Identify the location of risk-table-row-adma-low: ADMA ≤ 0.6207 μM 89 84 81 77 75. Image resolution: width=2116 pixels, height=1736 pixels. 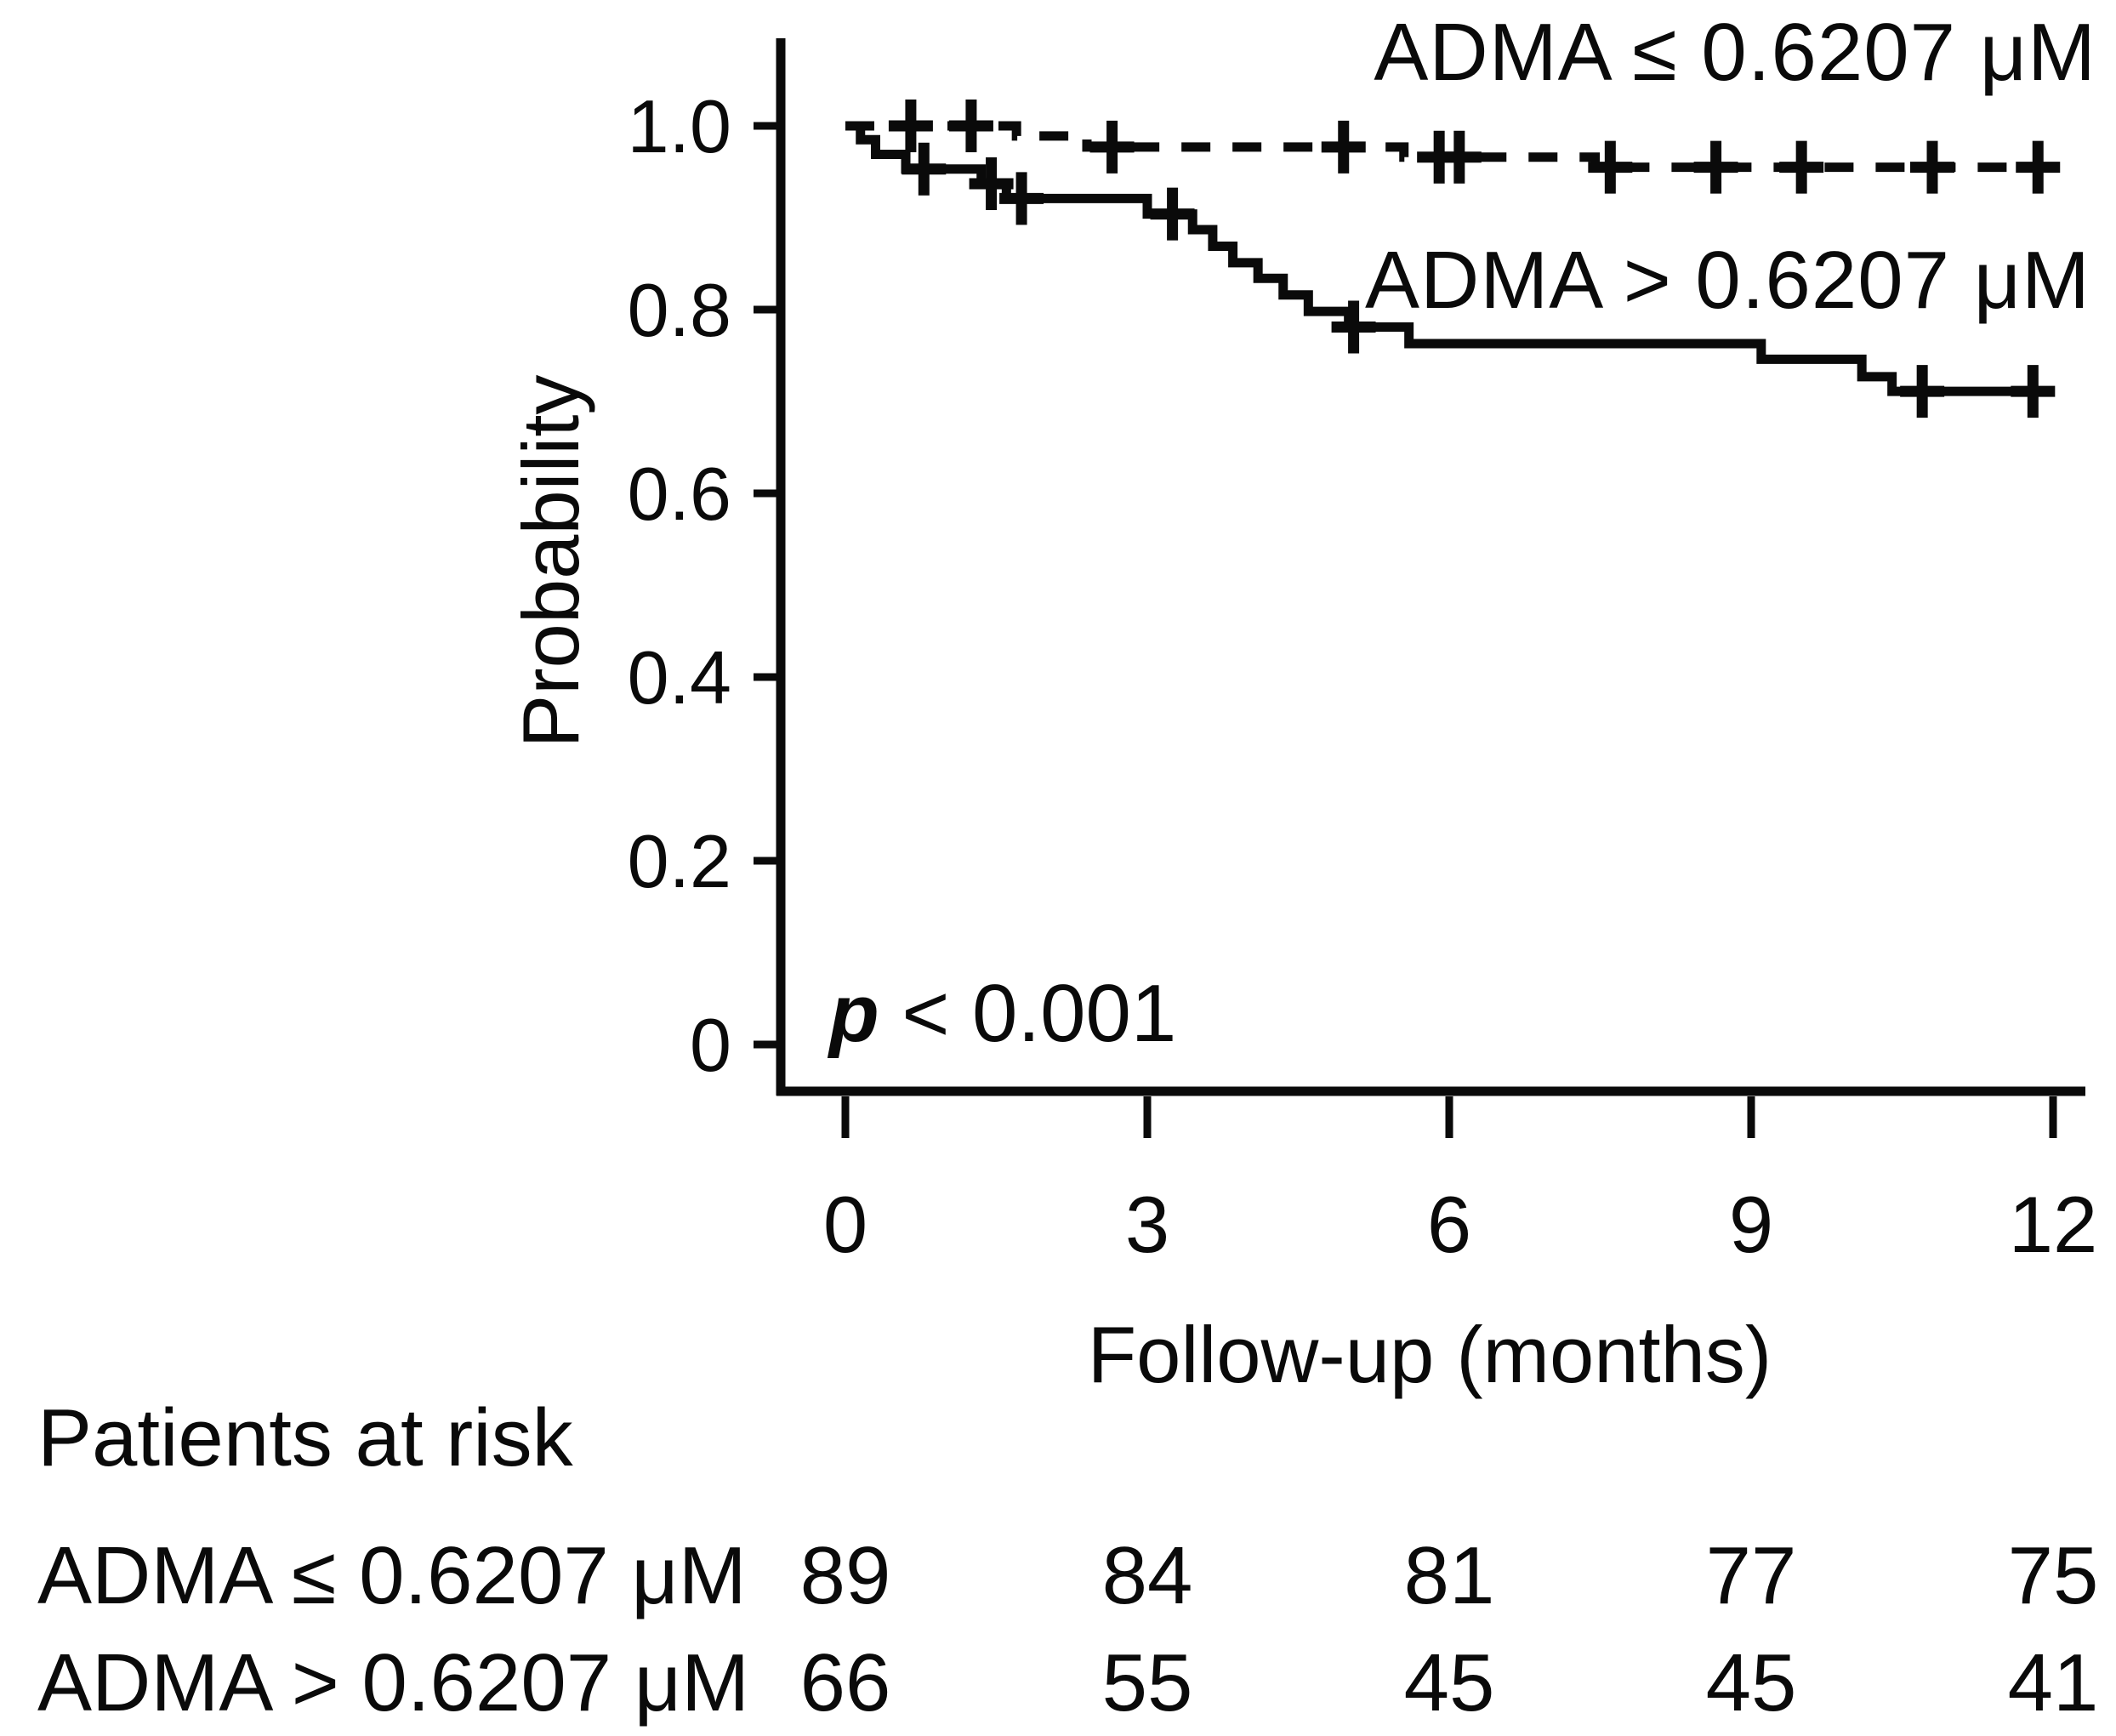
(1058, 1576).